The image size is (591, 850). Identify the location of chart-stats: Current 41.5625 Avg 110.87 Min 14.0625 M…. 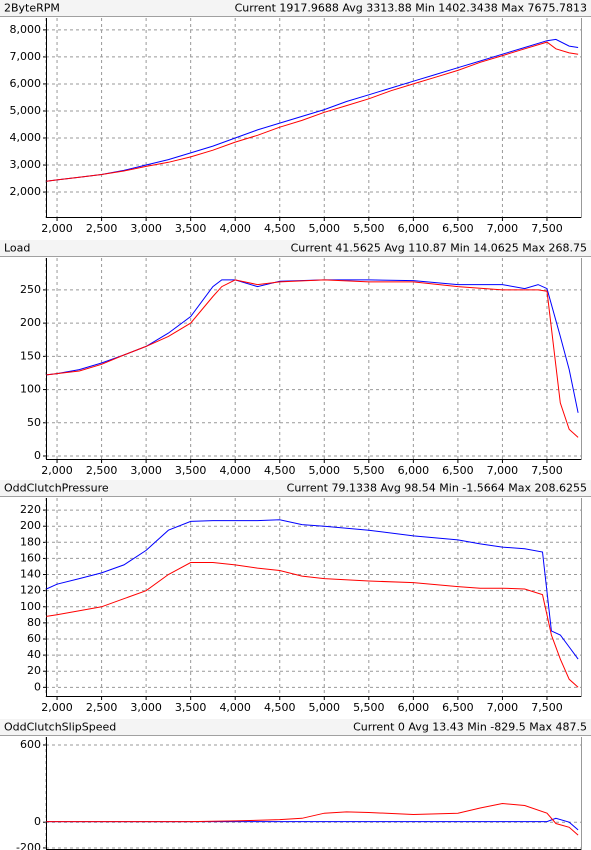
(439, 248).